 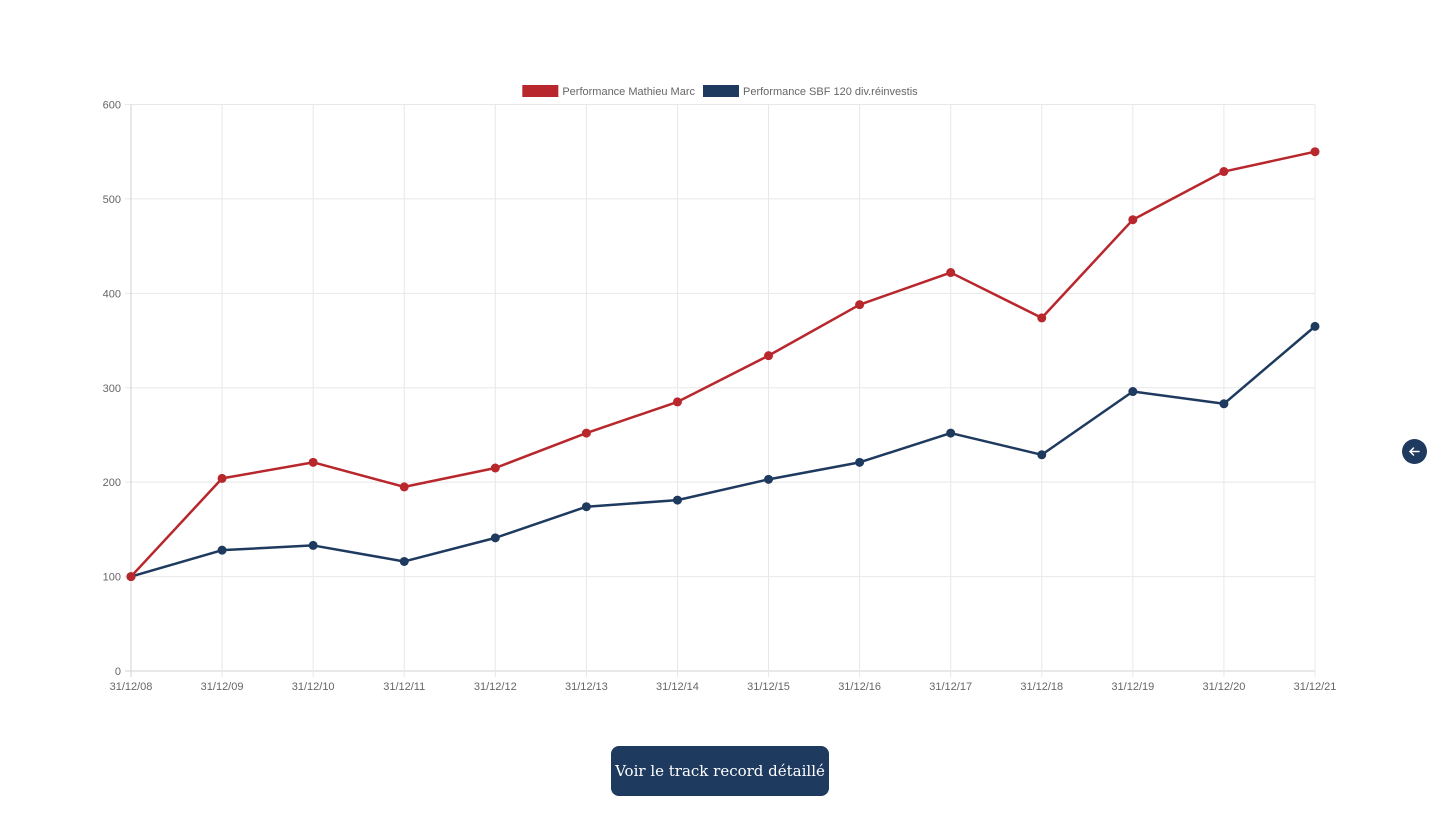 What do you see at coordinates (131, 687) in the screenshot?
I see `x-tick-label: 31/12/08` at bounding box center [131, 687].